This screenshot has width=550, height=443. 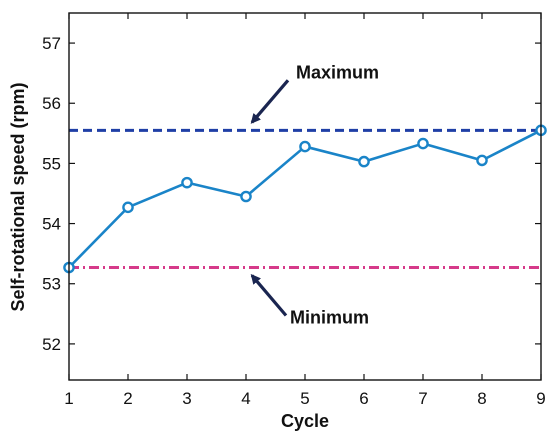 What do you see at coordinates (305, 421) in the screenshot?
I see `x-axis-title: Cycle` at bounding box center [305, 421].